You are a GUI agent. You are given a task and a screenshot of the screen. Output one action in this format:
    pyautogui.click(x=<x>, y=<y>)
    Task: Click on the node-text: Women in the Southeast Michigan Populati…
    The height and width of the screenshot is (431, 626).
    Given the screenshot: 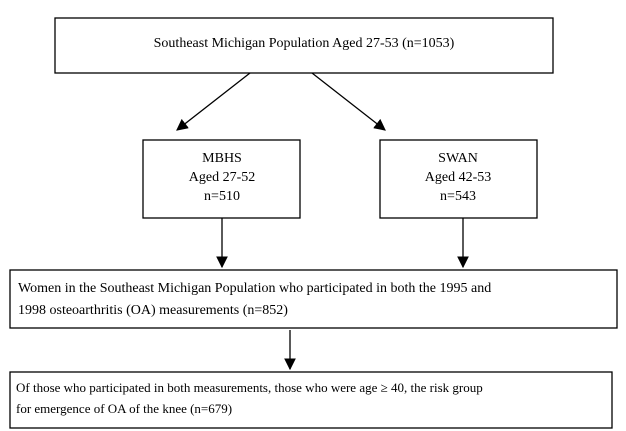 What is the action you would take?
    pyautogui.click(x=254, y=288)
    